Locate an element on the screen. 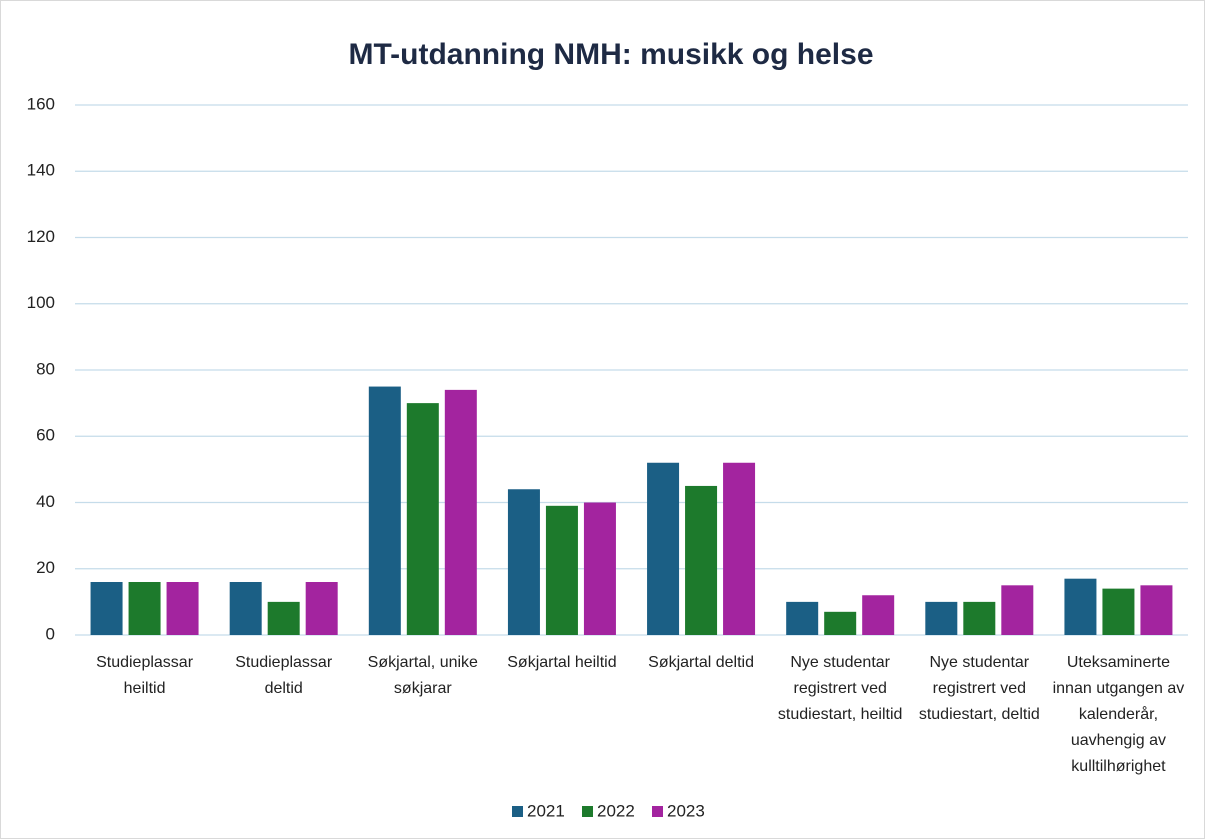  y-tick-label: 20 is located at coordinates (45, 567).